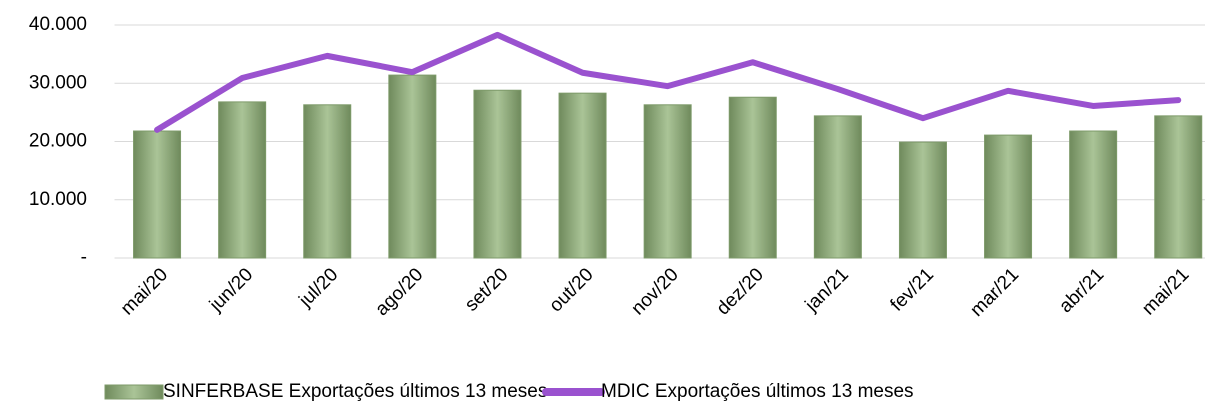  I want to click on x-tick-label: nov/20, so click(655, 291).